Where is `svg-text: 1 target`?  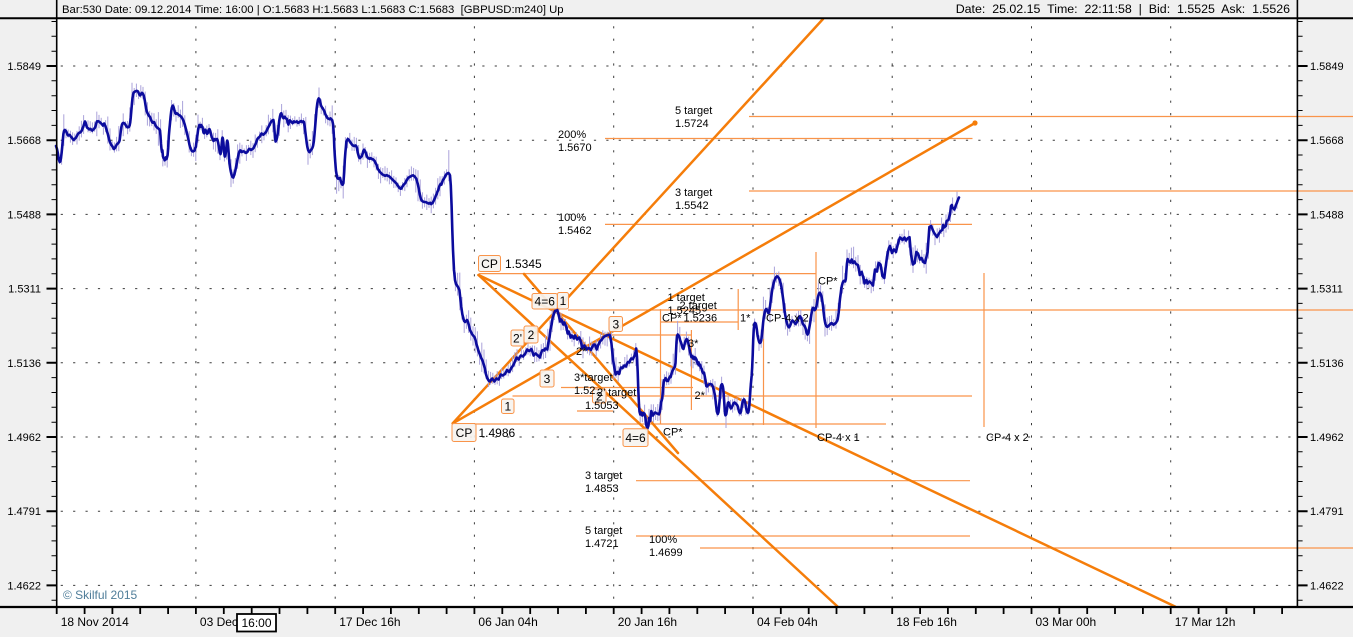 svg-text: 1 target is located at coordinates (686, 298).